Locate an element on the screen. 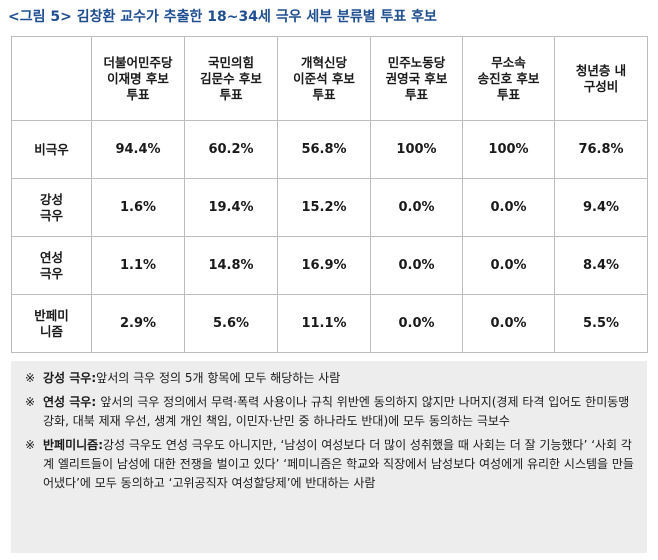 This screenshot has height=560, width=658. column-header-line: 이재명 후보 is located at coordinates (138, 78).